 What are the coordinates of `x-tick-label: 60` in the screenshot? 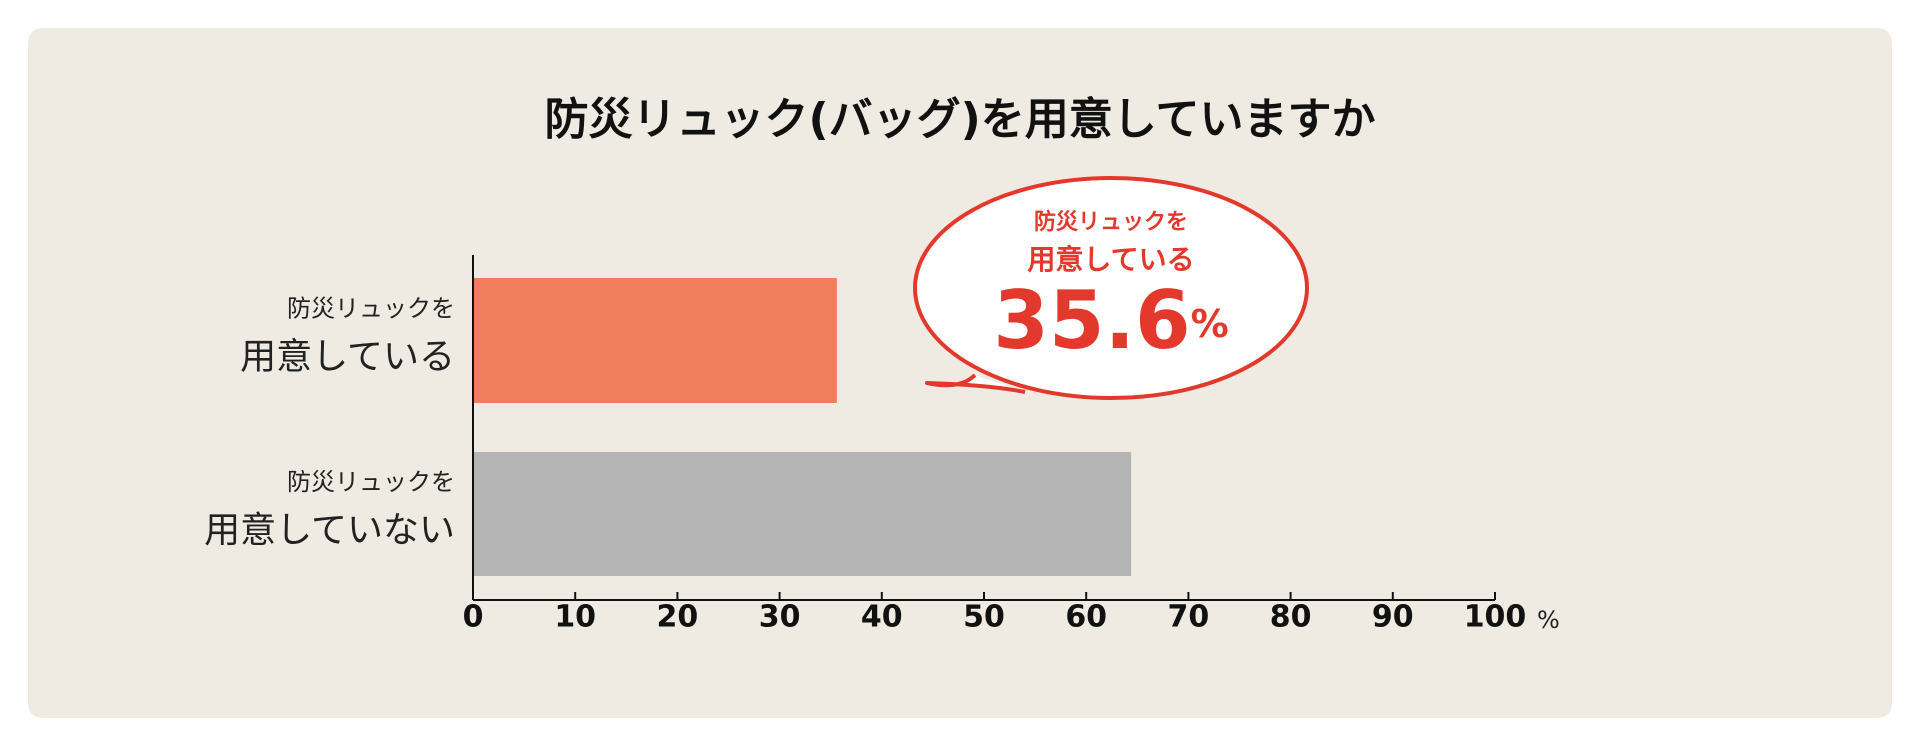 It's located at (1086, 617).